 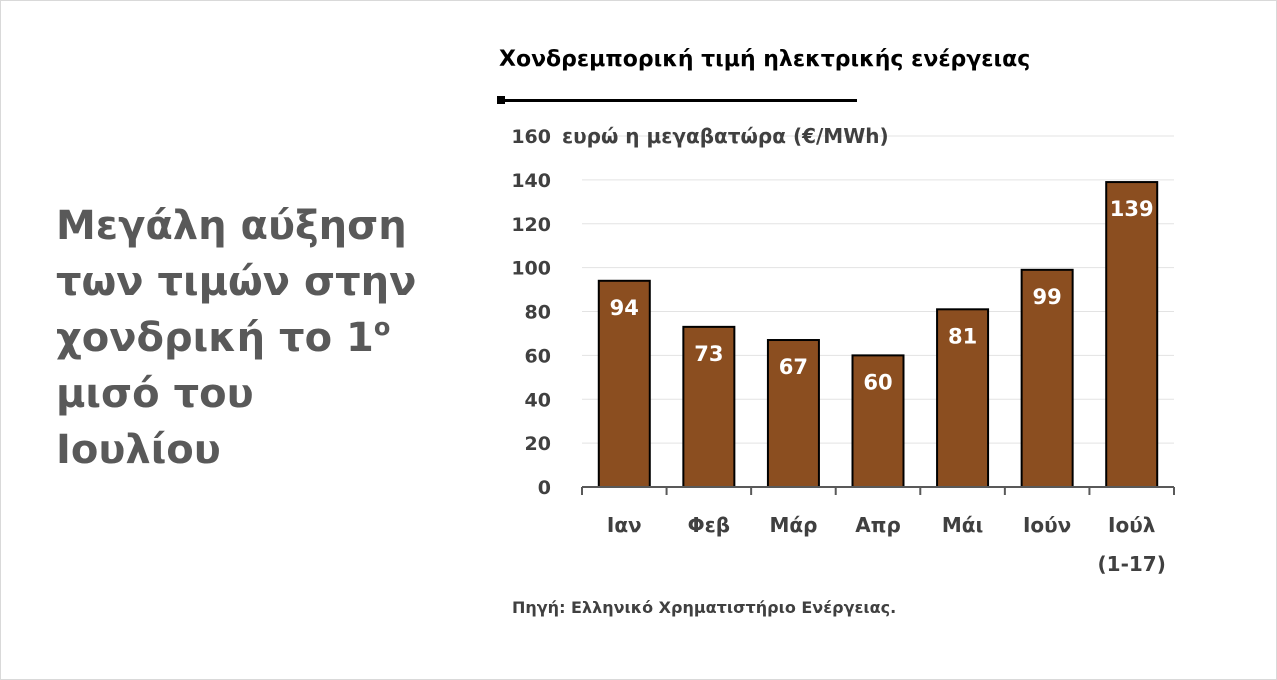 What do you see at coordinates (877, 382) in the screenshot?
I see `data-label: 60` at bounding box center [877, 382].